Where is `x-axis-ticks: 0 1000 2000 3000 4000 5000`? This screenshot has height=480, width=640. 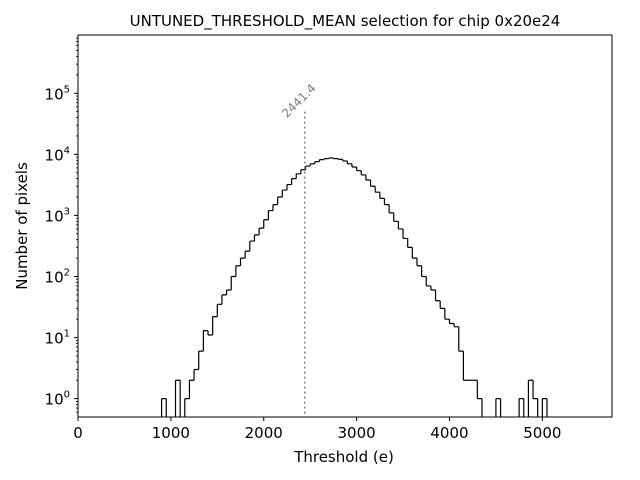
x-axis-ticks: 0 1000 2000 3000 4000 5000 is located at coordinates (317, 429).